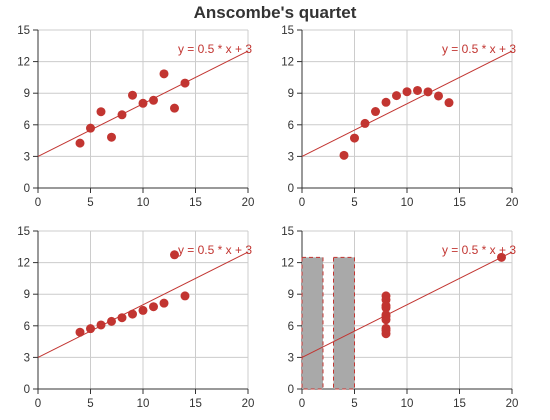  What do you see at coordinates (275, 12) in the screenshot?
I see `chart-title: Anscombe's quartet` at bounding box center [275, 12].